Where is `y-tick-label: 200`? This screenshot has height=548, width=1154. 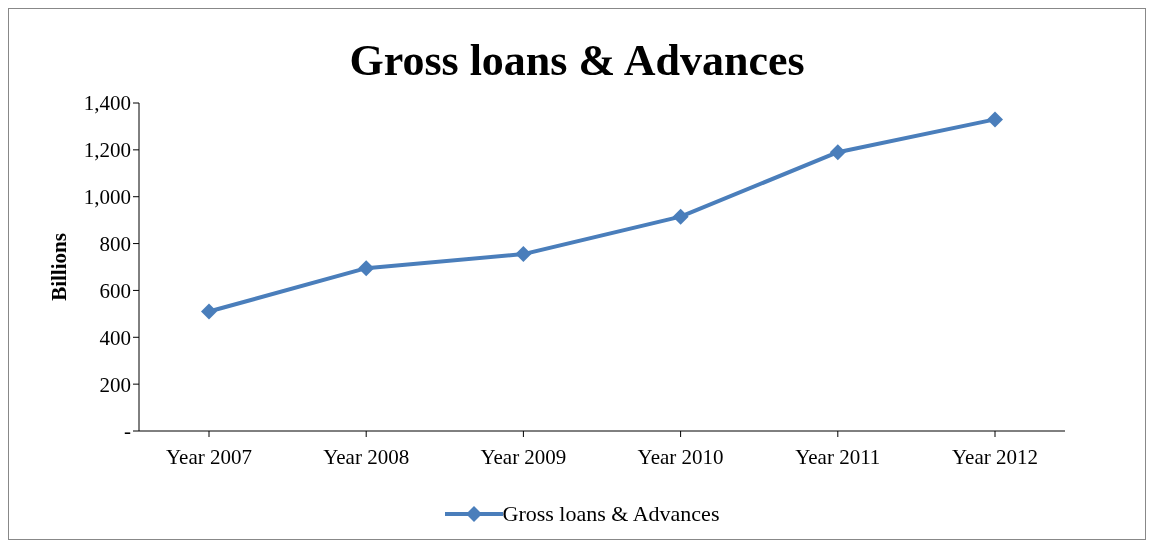
y-tick-label: 200 is located at coordinates (115, 384).